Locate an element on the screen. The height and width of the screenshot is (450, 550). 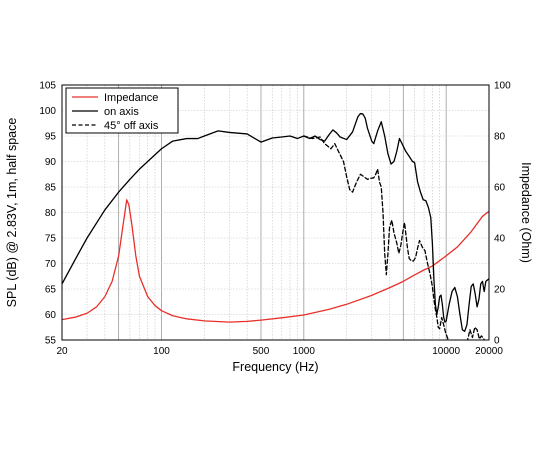
x-tick-label: 500 is located at coordinates (261, 351).